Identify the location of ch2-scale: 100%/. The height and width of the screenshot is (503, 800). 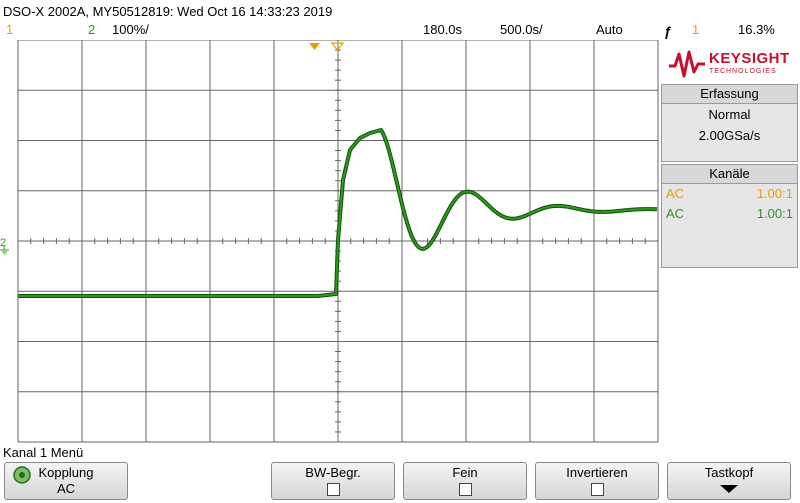
(130, 29).